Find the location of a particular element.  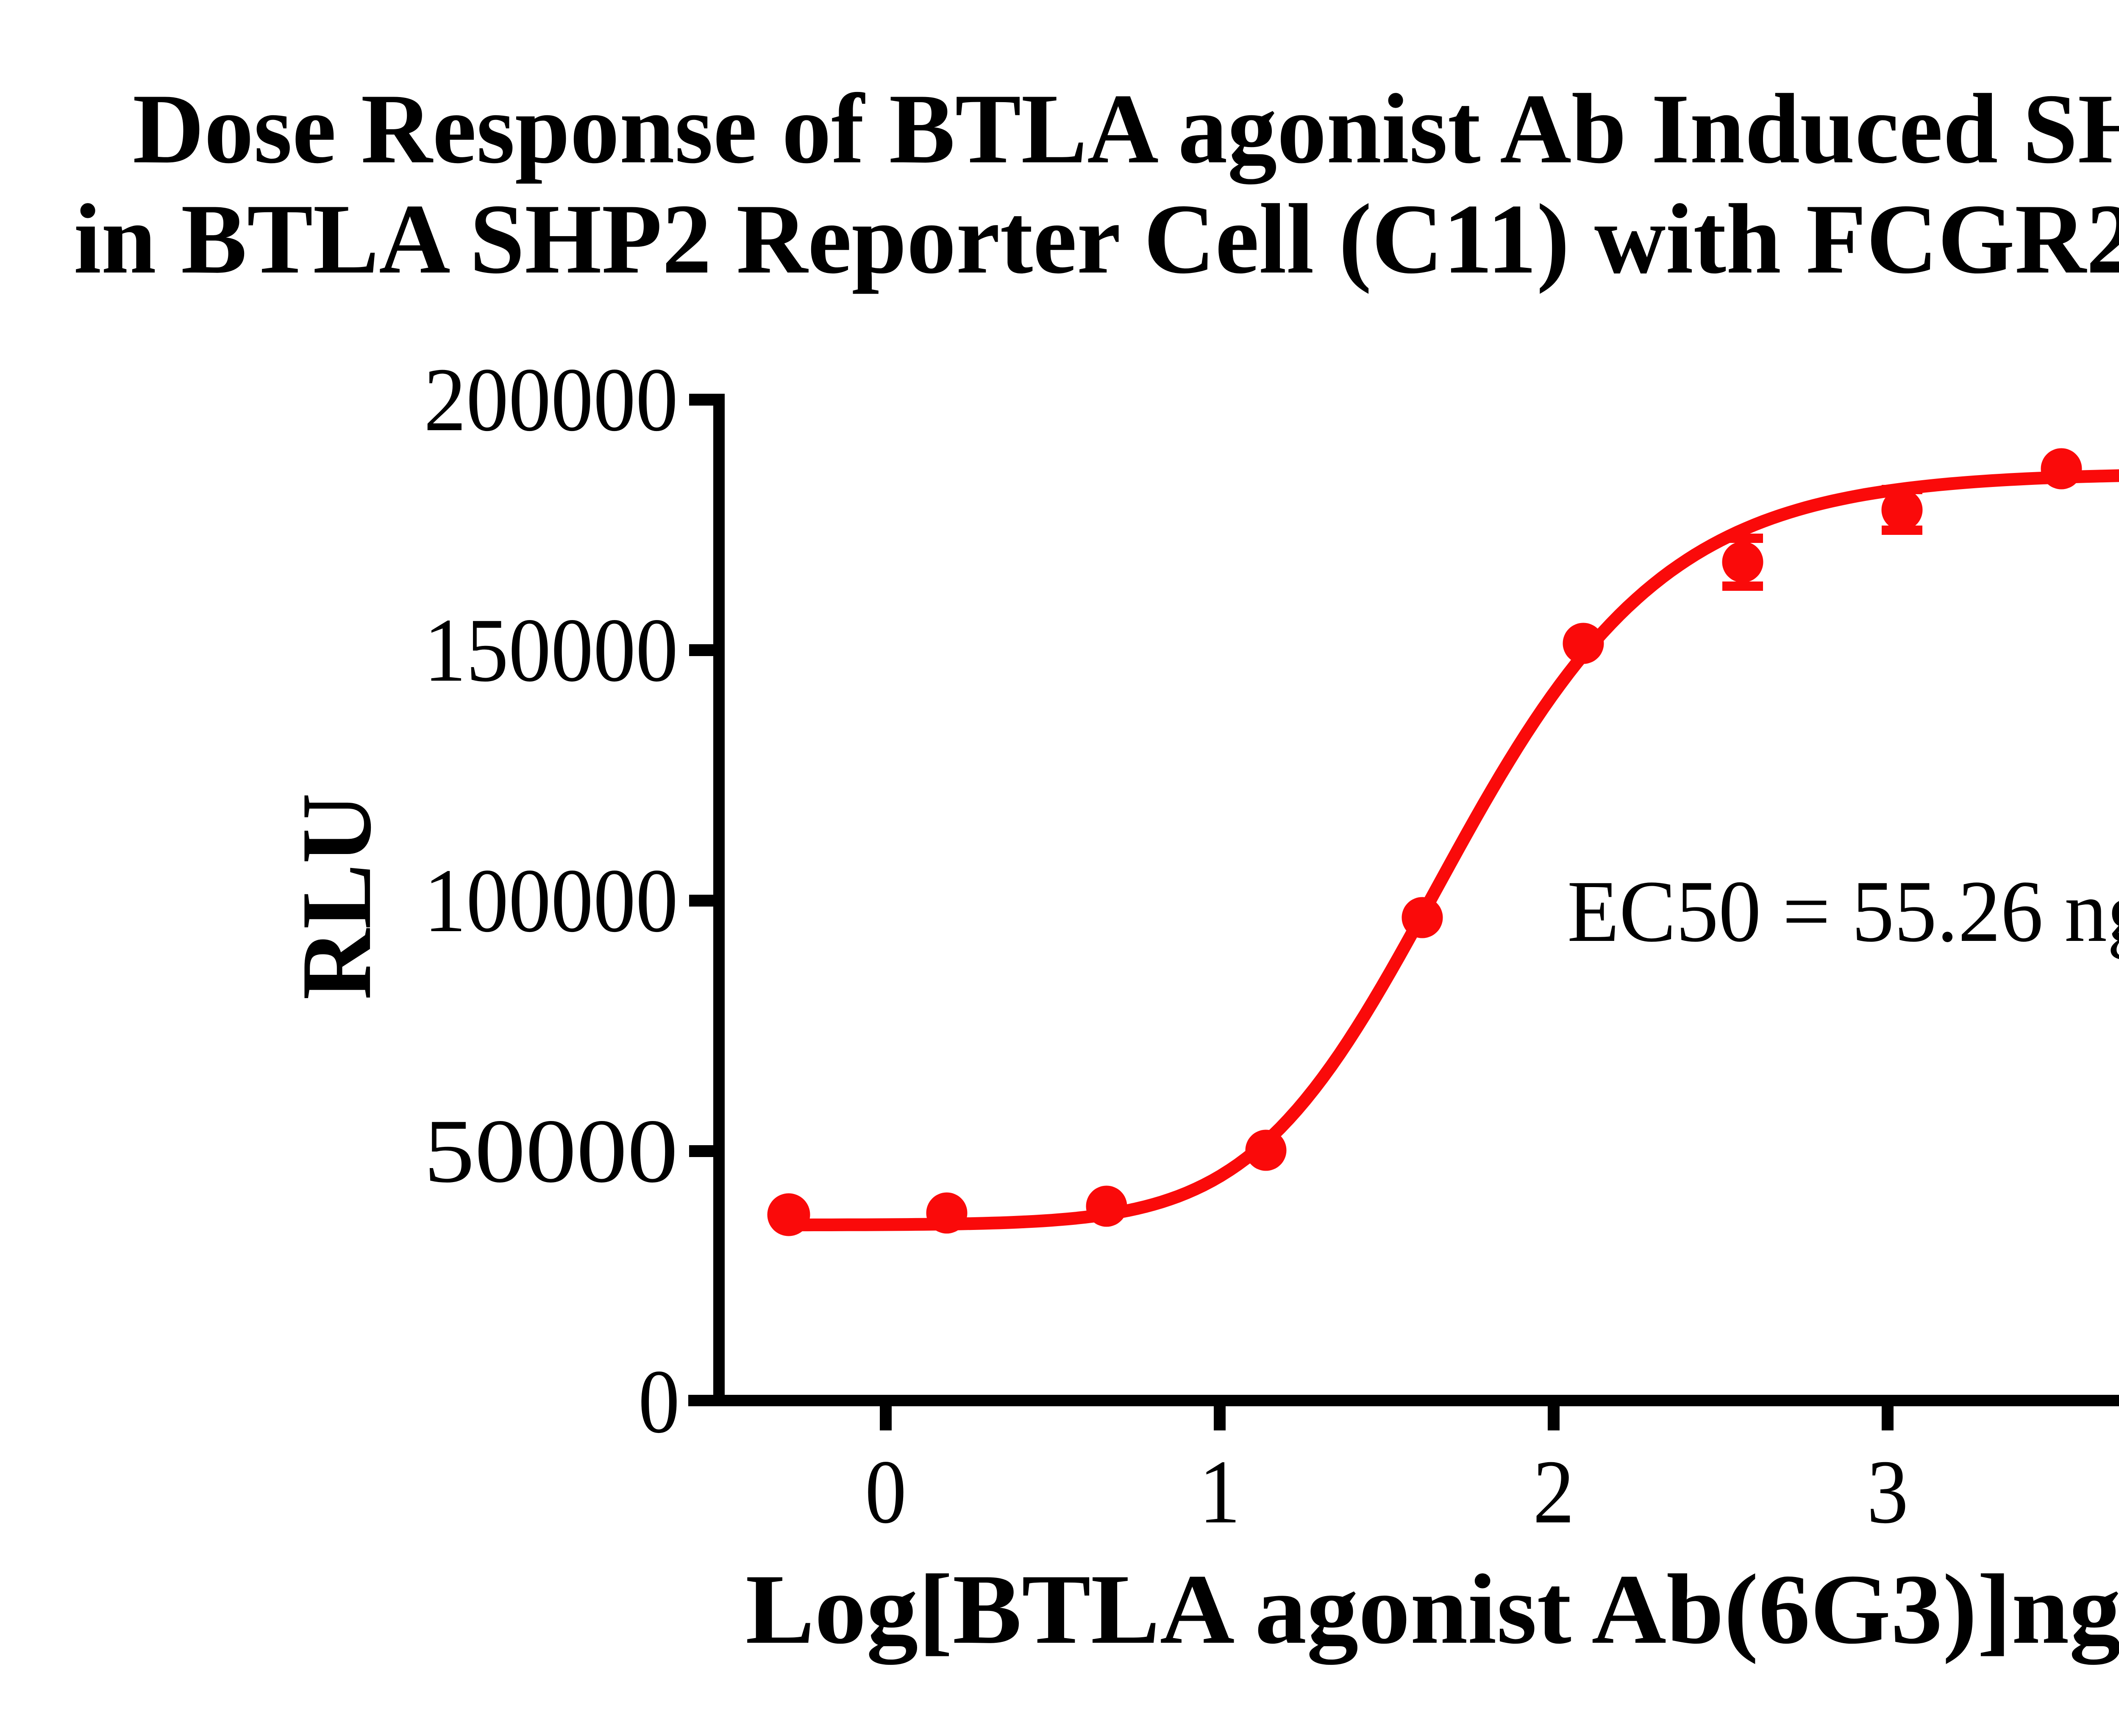

svg-text: 200000 is located at coordinates (551, 399).